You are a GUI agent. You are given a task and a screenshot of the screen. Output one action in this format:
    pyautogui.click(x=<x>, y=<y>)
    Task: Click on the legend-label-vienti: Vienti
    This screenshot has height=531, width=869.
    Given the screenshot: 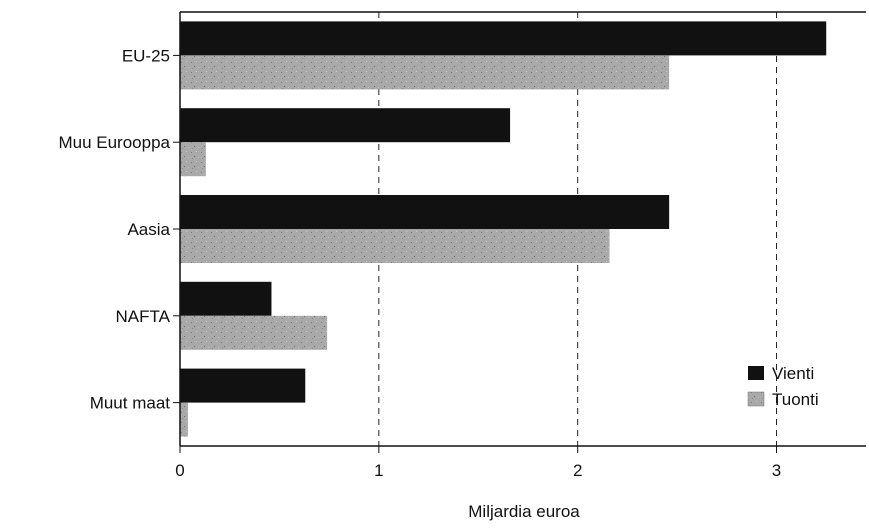 What is the action you would take?
    pyautogui.click(x=793, y=373)
    